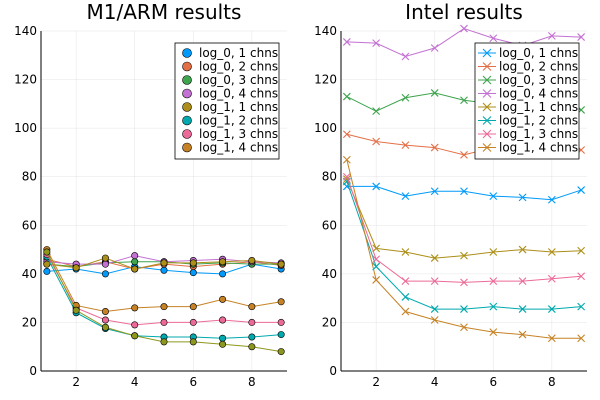 The width and height of the screenshot is (600, 400). Describe the element at coordinates (29, 177) in the screenshot. I see `y-tick-label: 80` at that location.